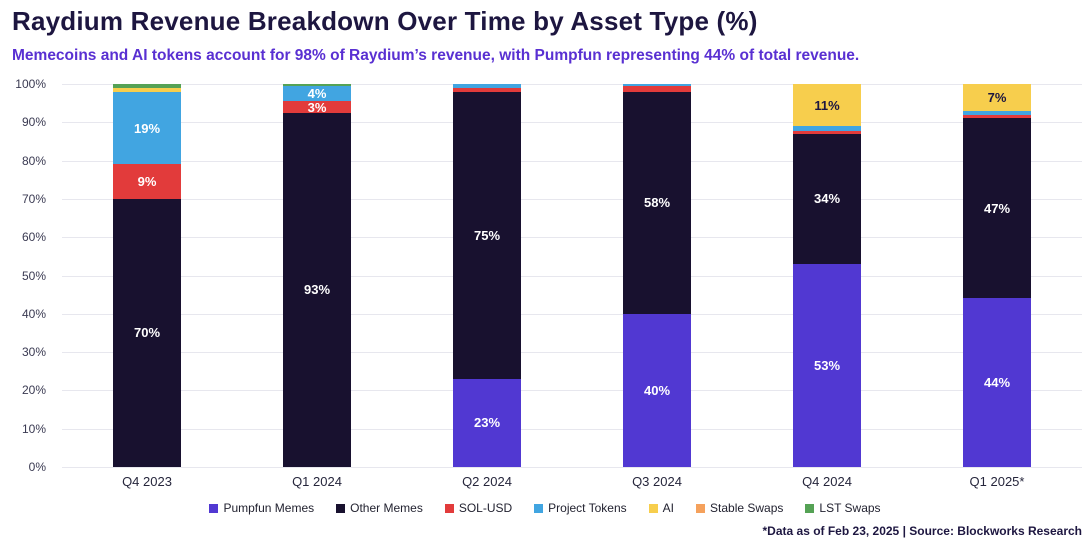 This screenshot has height=545, width=1090. I want to click on y-tick-label: 0%, so click(37, 467).